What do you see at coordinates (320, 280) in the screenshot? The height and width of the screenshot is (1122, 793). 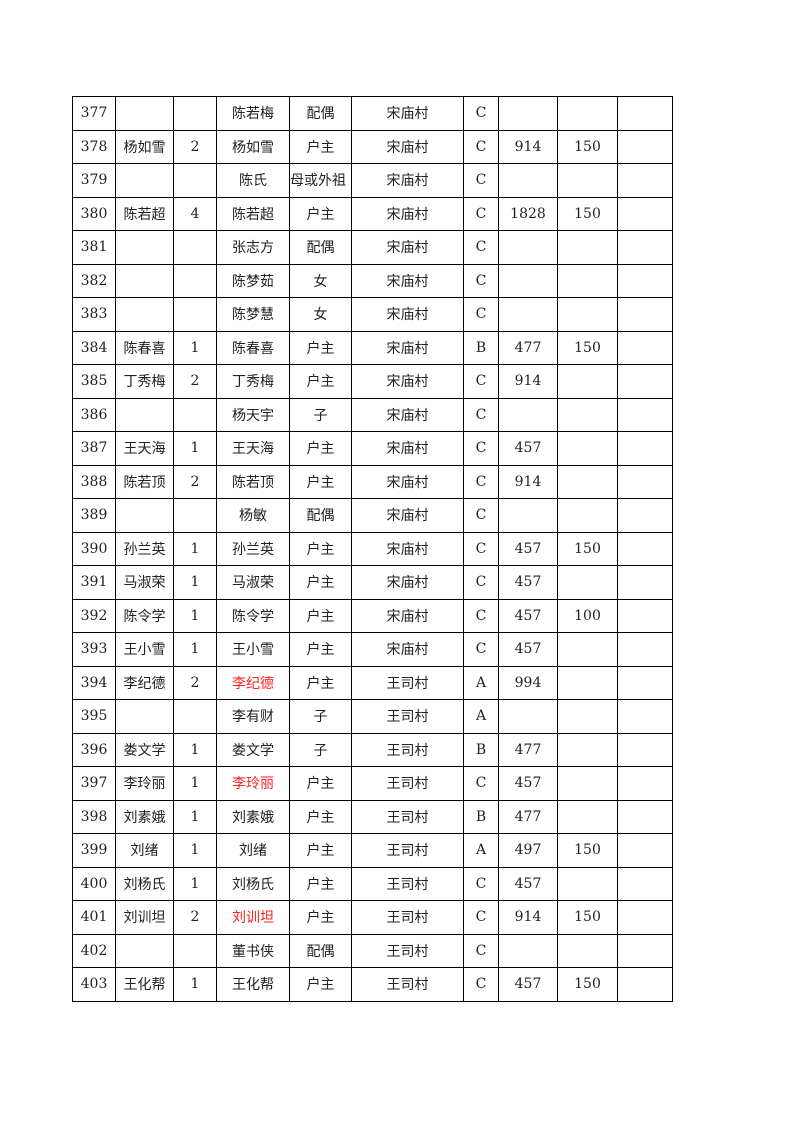 I see `relation-cell: 女` at bounding box center [320, 280].